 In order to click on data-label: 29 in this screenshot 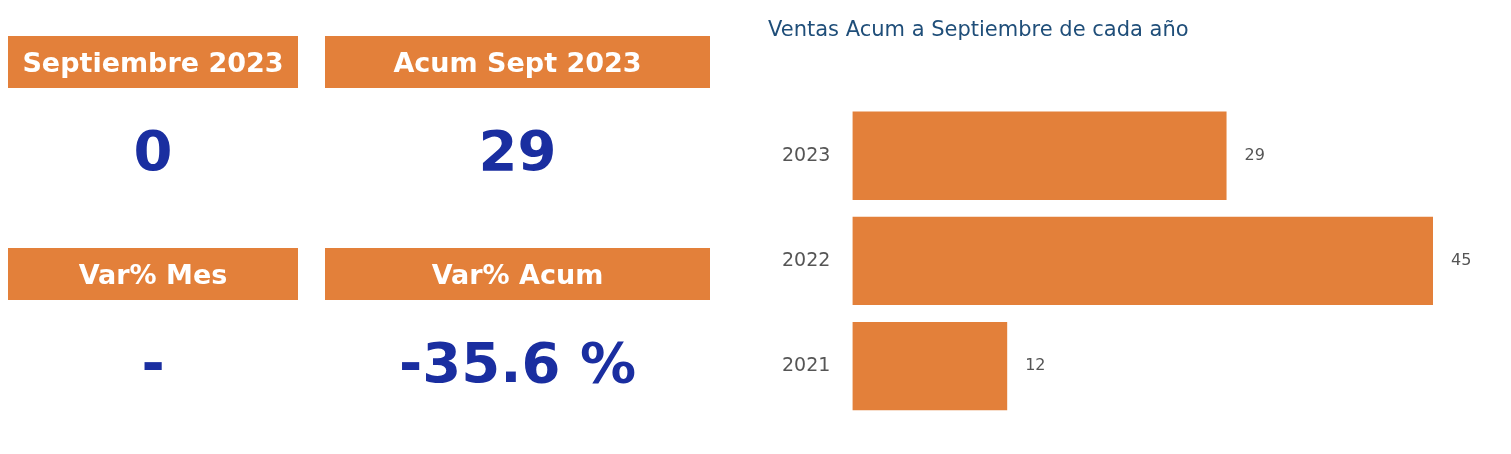, I will do `click(1254, 154)`.